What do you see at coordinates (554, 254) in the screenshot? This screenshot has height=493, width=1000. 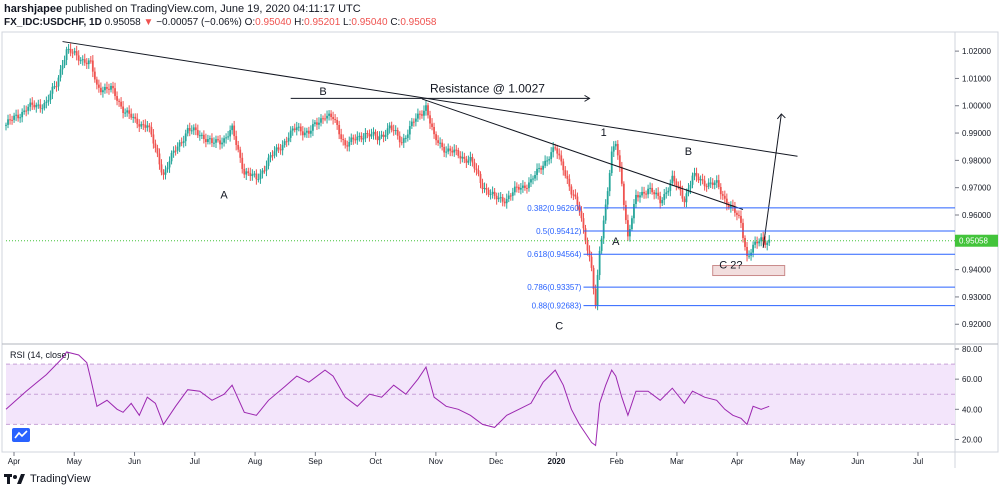 I see `fib-level-label: 0.618(0.94564)` at bounding box center [554, 254].